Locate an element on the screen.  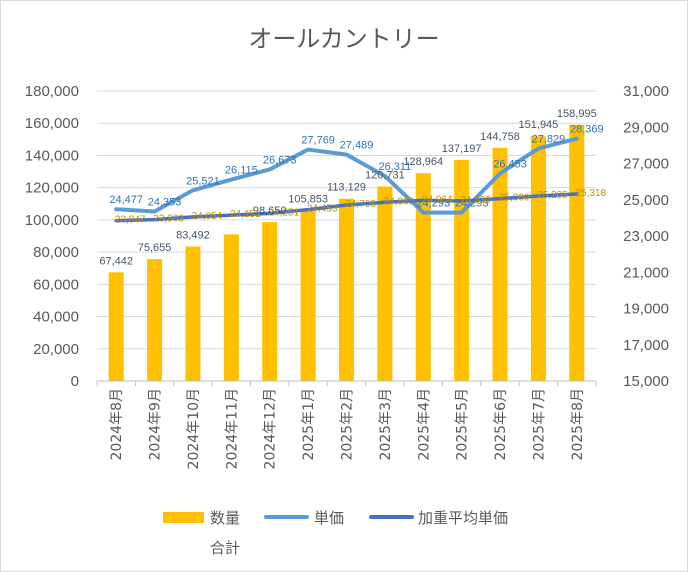
x-tick-label: 2024年10月 is located at coordinates (194, 428).